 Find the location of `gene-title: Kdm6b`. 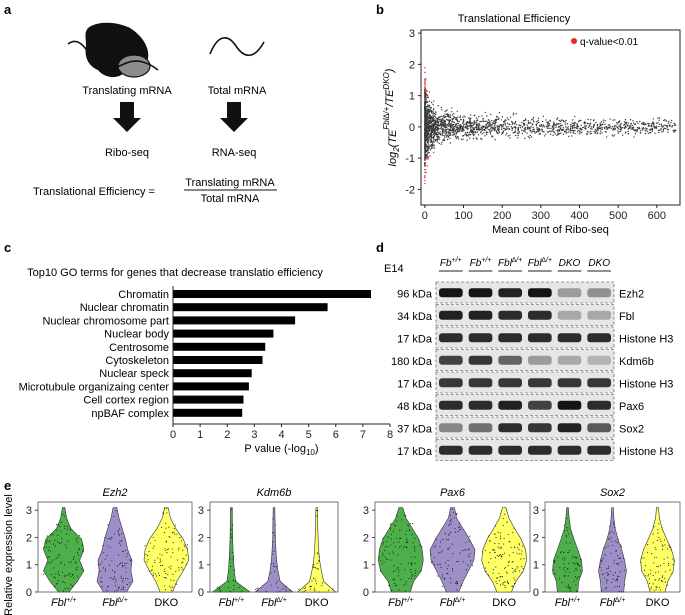

gene-title: Kdm6b is located at coordinates (274, 493).